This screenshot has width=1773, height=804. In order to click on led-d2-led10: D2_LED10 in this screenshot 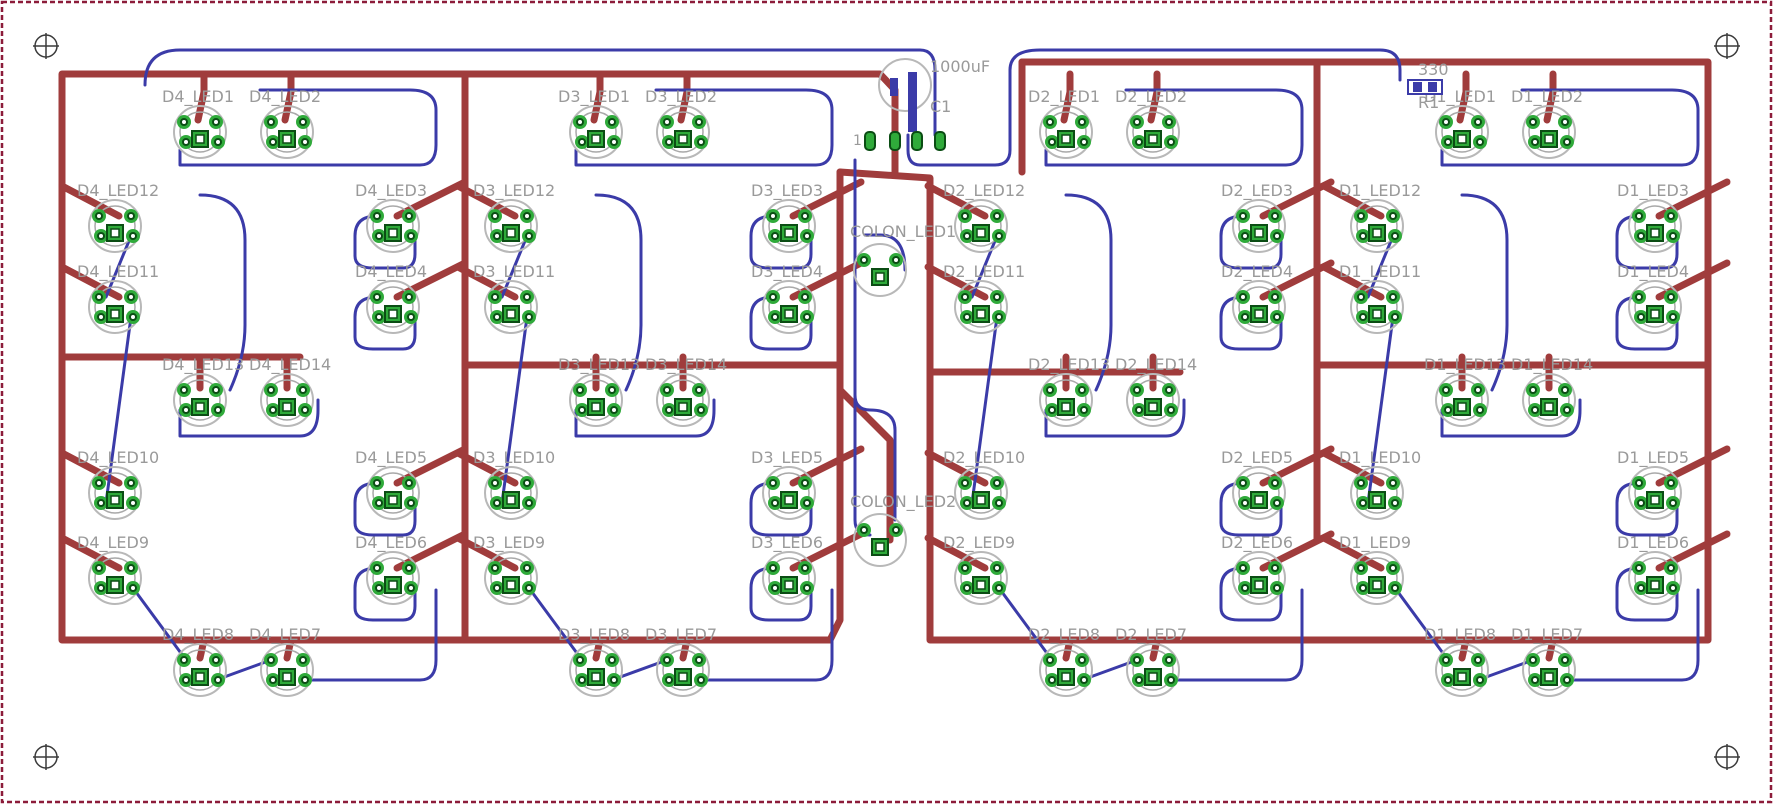, I will do `click(984, 484)`.